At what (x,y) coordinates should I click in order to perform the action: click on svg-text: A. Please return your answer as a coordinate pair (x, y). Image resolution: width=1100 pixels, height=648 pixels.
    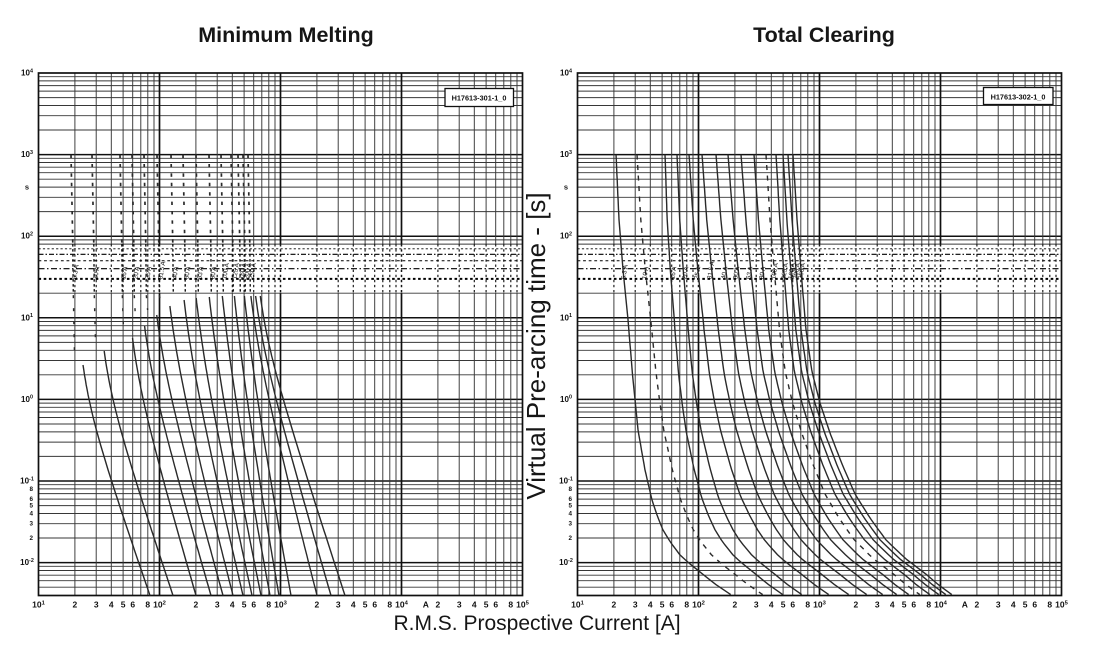
    Looking at the image, I should click on (426, 605).